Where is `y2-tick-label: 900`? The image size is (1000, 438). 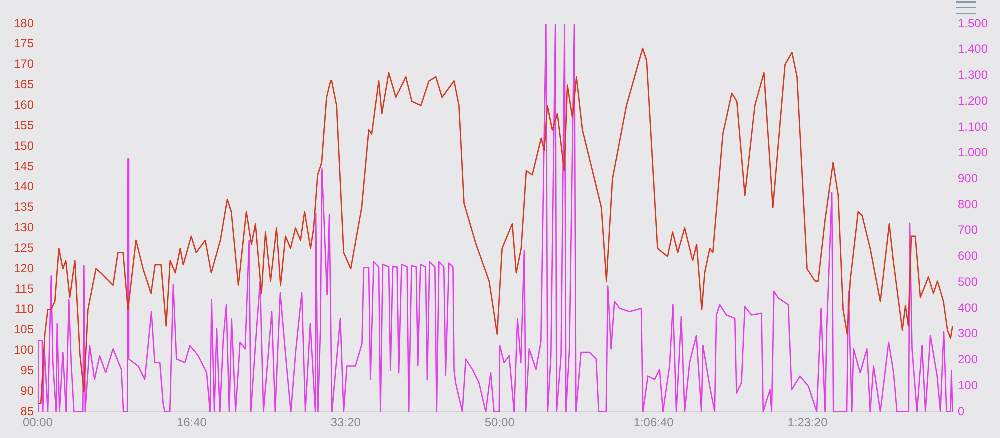
y2-tick-label: 900 is located at coordinates (968, 179).